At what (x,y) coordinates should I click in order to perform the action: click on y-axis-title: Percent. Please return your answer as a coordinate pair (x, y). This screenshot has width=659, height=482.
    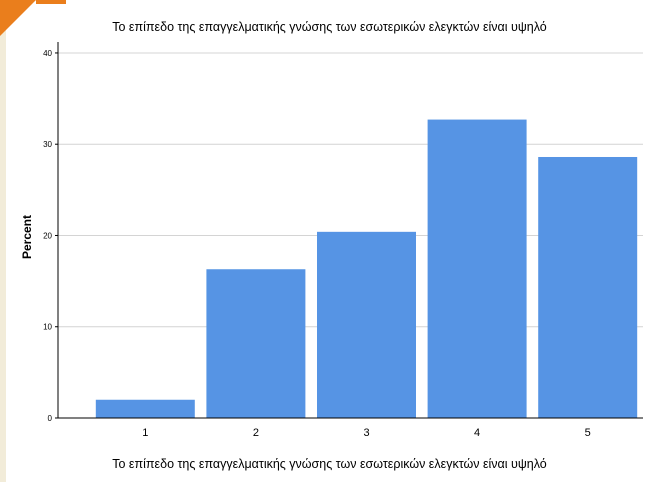
    Looking at the image, I should click on (27, 237).